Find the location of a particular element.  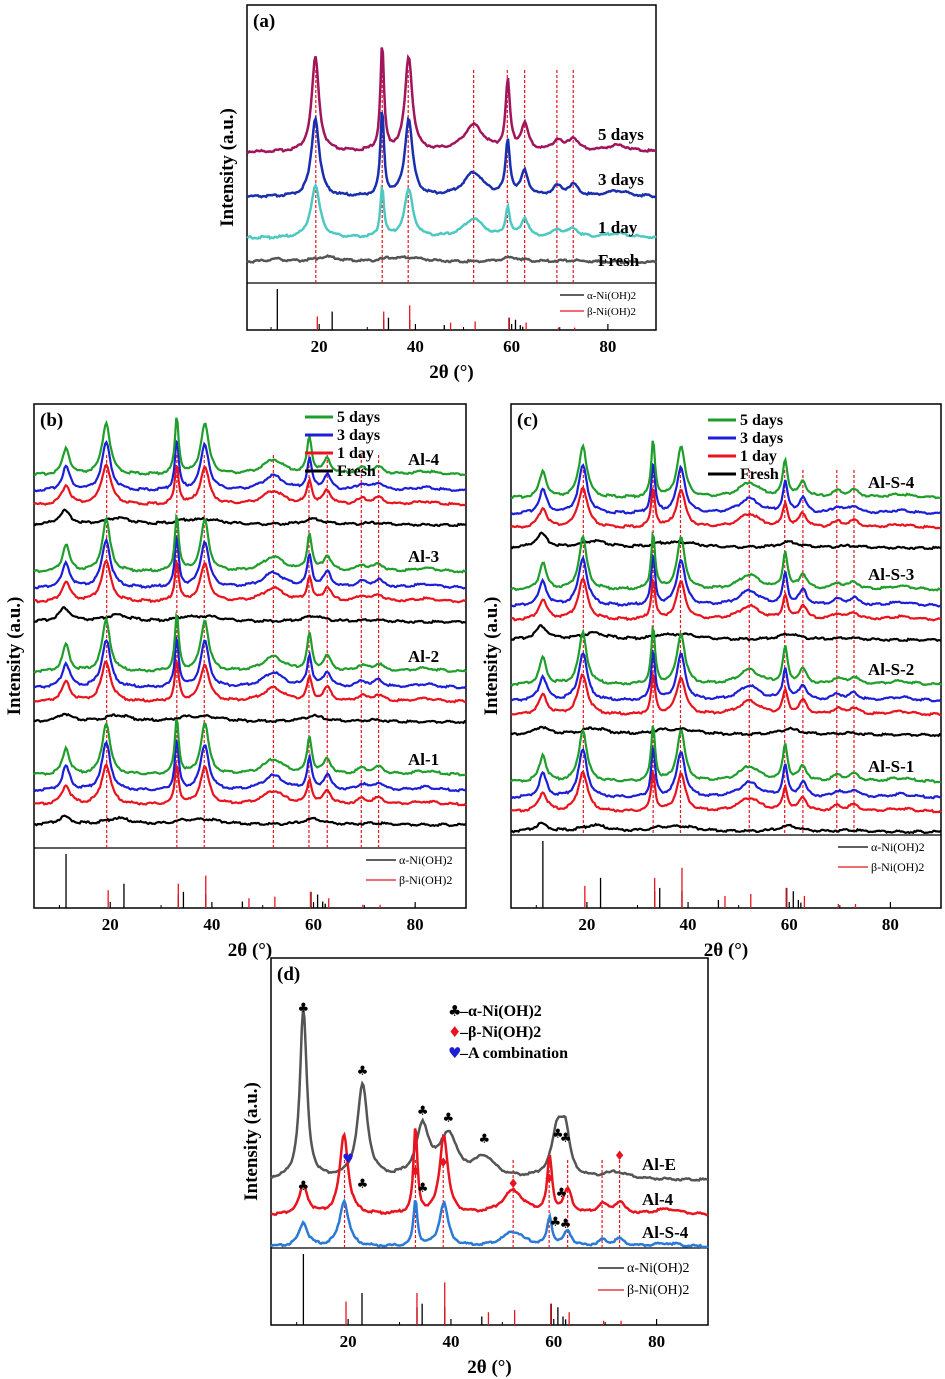

panel-label: (b) is located at coordinates (51, 420).